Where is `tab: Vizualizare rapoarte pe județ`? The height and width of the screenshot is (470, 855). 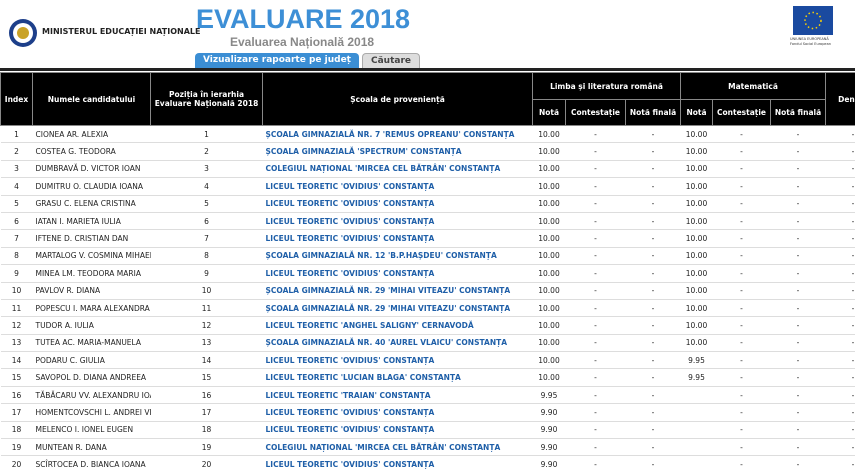 tab: Vizualizare rapoarte pe județ is located at coordinates (277, 60).